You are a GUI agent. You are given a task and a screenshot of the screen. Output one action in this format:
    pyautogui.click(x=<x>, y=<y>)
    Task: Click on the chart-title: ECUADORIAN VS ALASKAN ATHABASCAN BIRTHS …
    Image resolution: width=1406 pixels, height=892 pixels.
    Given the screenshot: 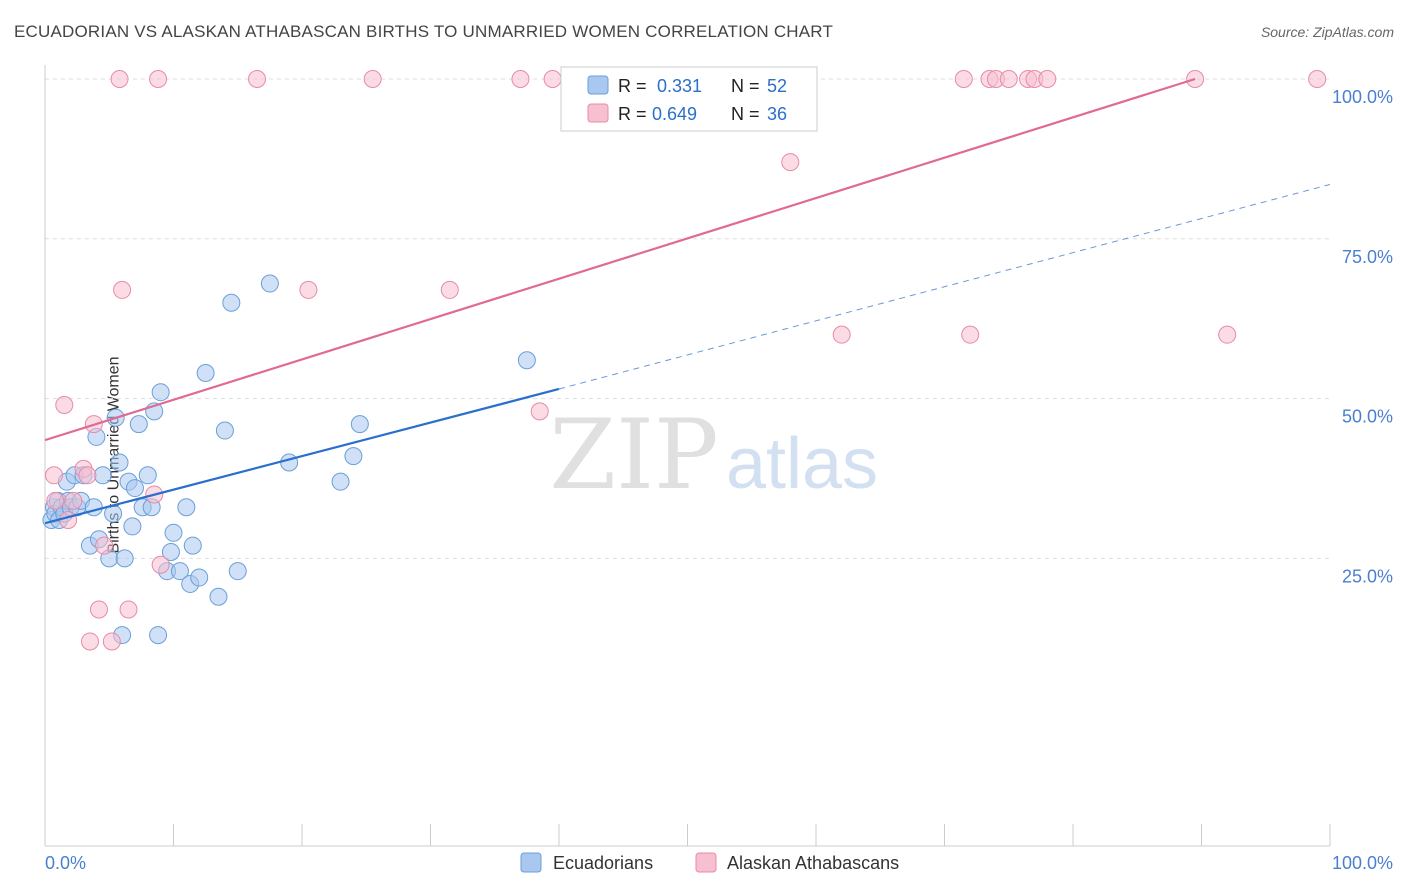 What is the action you would take?
    pyautogui.click(x=424, y=31)
    